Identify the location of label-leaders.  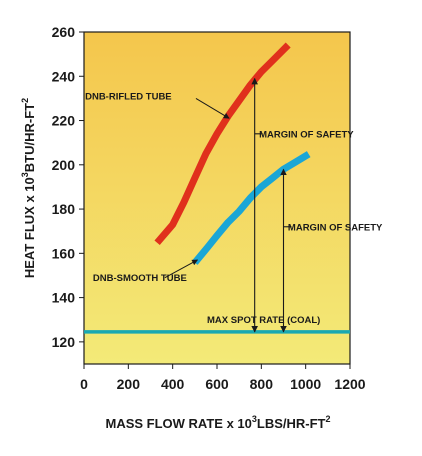
(197, 188).